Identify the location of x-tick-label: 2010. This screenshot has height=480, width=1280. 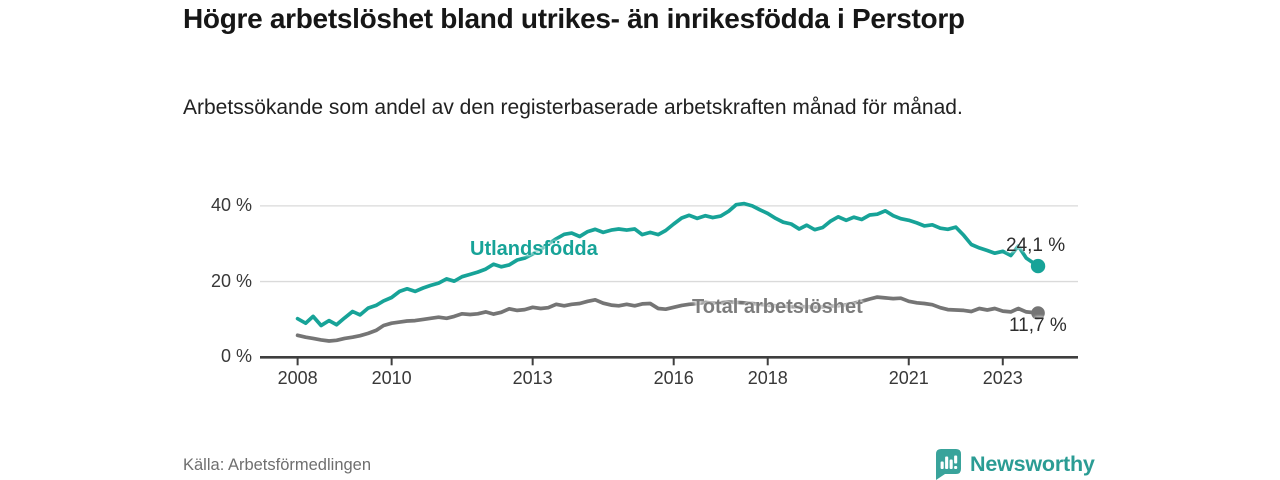
(391, 378).